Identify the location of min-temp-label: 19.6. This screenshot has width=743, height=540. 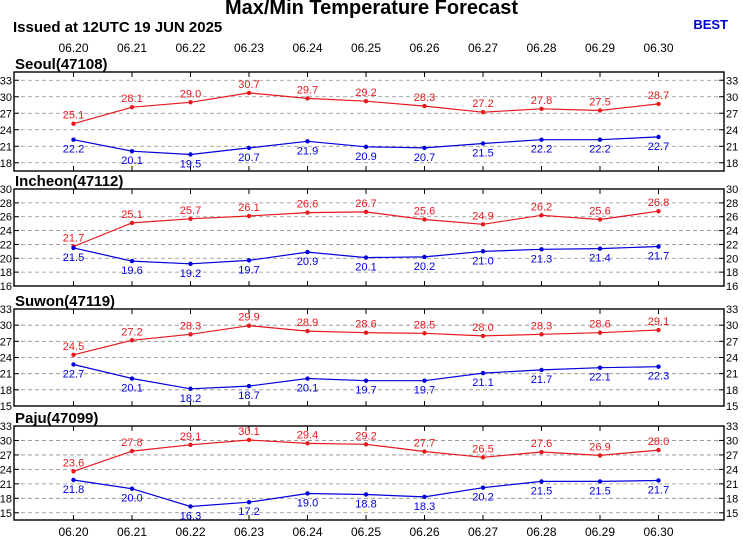
(131, 271).